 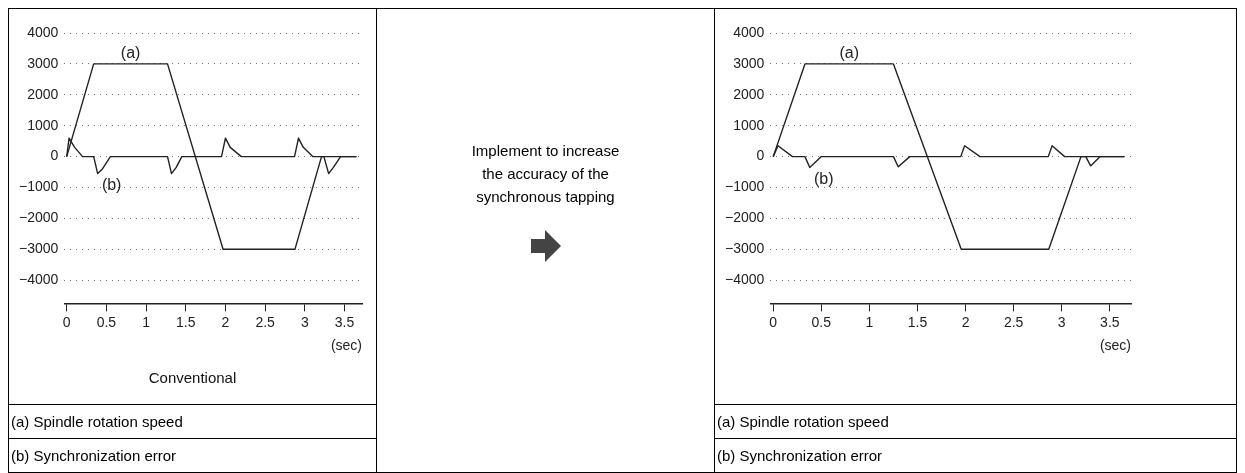 What do you see at coordinates (545, 174) in the screenshot?
I see `text: Implement to increase the accuracy of the synchronous tapping` at bounding box center [545, 174].